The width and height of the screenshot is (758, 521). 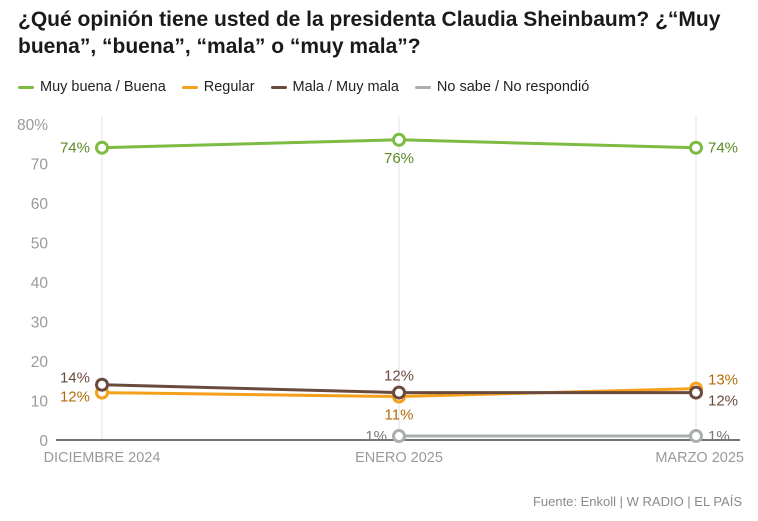 I want to click on y-tick-label: 40, so click(x=40, y=283).